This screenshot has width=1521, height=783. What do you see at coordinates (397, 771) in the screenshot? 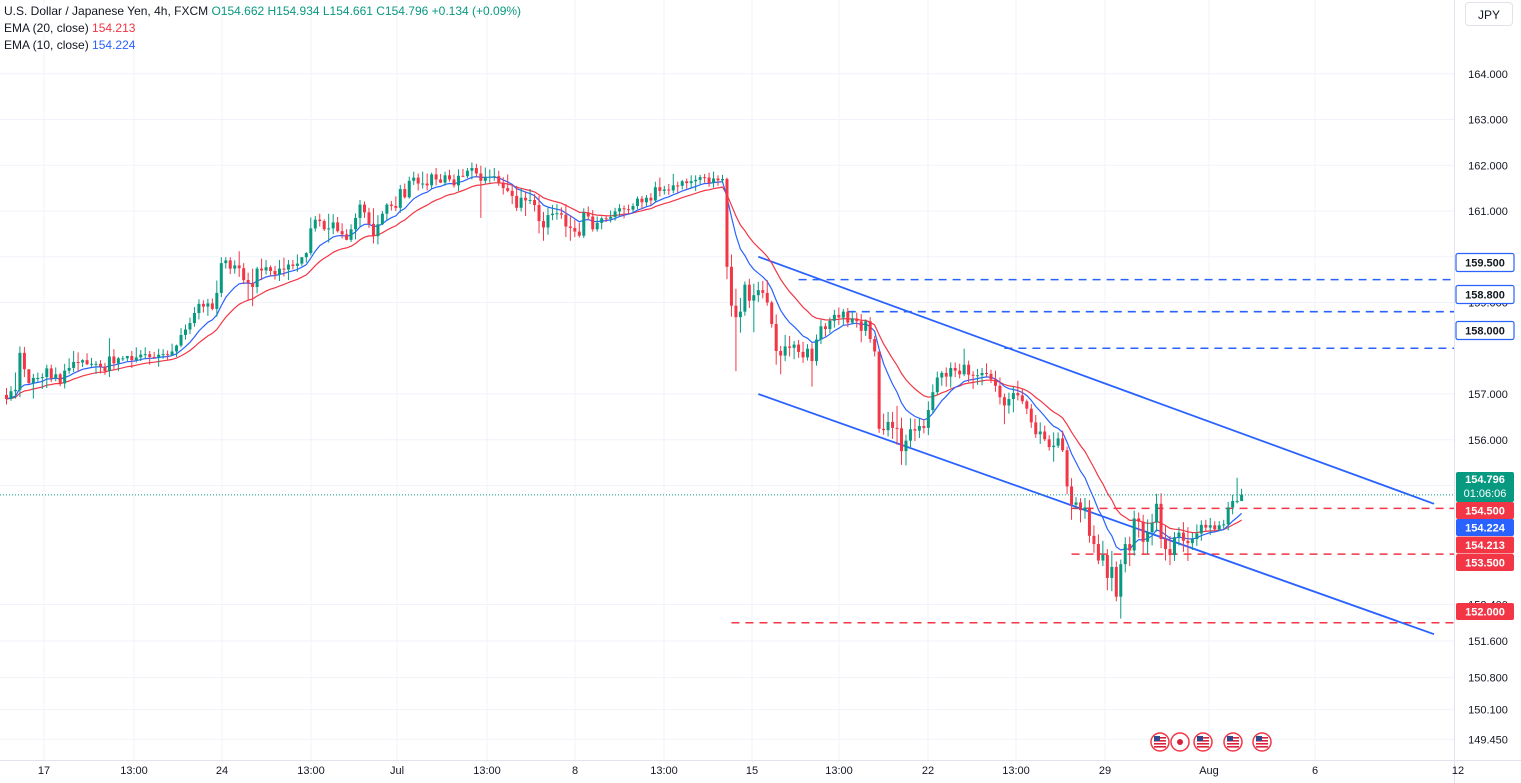
I see `time-tick-label: Jul` at bounding box center [397, 771].